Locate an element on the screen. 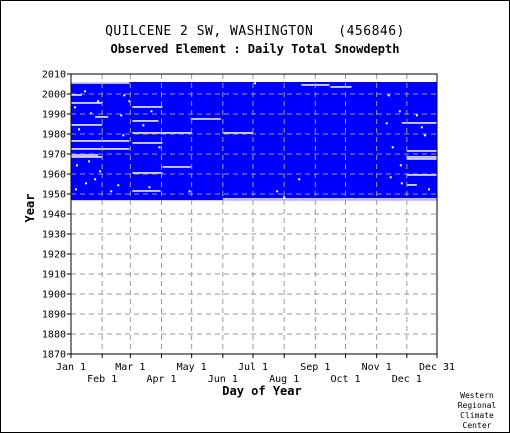  y-tick-label: 1900 is located at coordinates (54, 295).